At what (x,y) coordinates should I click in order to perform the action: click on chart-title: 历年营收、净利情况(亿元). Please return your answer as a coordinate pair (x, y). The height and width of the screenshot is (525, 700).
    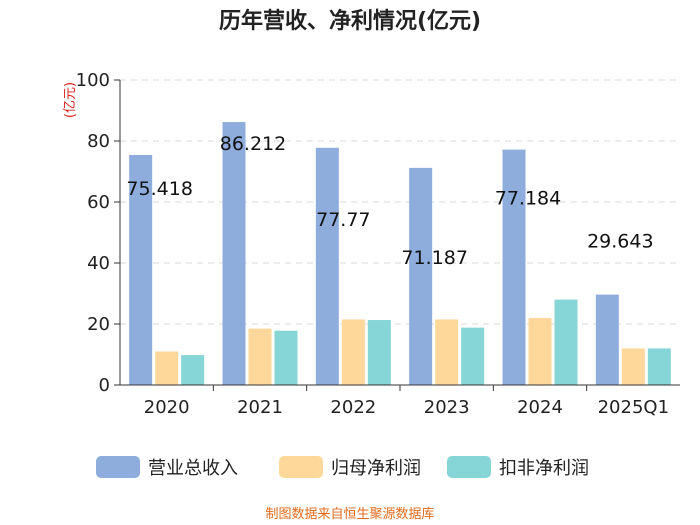
    Looking at the image, I should click on (350, 21).